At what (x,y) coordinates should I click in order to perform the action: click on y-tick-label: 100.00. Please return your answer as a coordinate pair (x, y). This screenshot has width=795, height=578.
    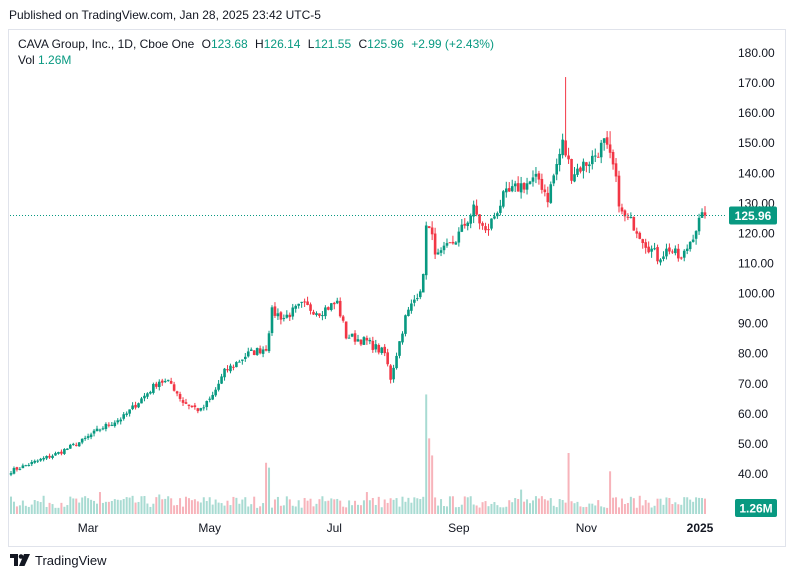
    Looking at the image, I should click on (756, 294).